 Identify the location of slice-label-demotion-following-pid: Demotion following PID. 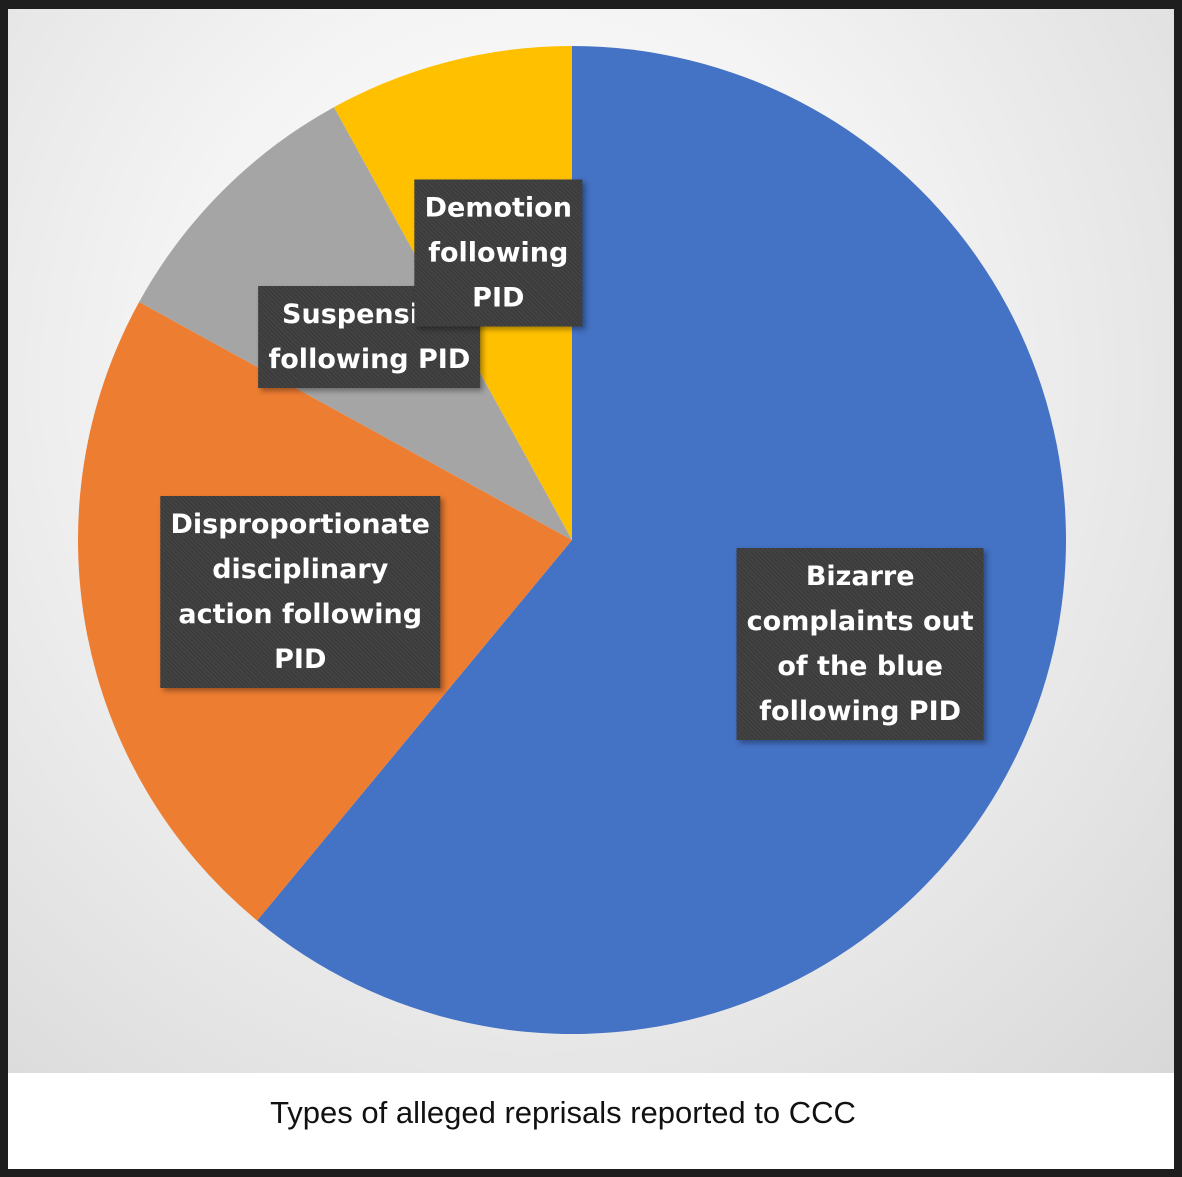
(498, 253).